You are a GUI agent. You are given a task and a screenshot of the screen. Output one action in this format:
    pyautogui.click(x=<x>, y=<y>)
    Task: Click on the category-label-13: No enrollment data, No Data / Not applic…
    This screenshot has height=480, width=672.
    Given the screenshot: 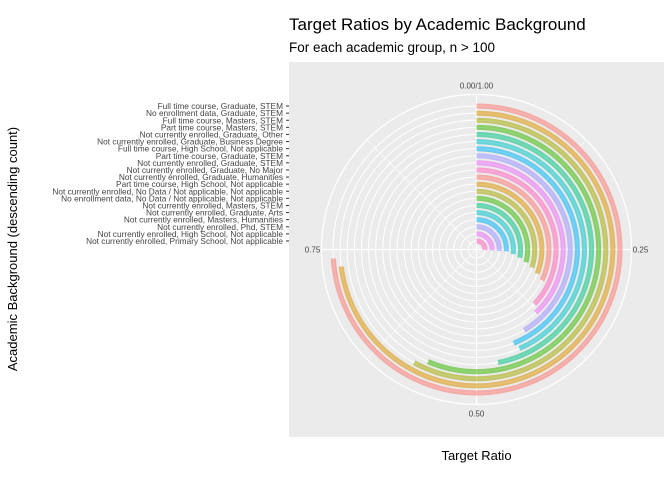 What is the action you would take?
    pyautogui.click(x=172, y=198)
    